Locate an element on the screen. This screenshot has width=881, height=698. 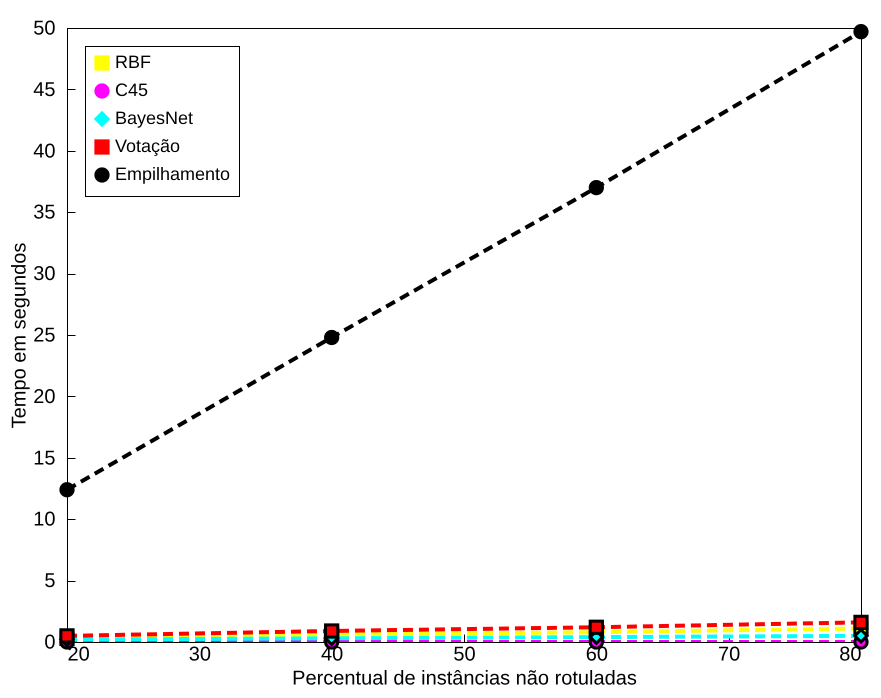
y-tick-label: 0 is located at coordinates (50, 643).